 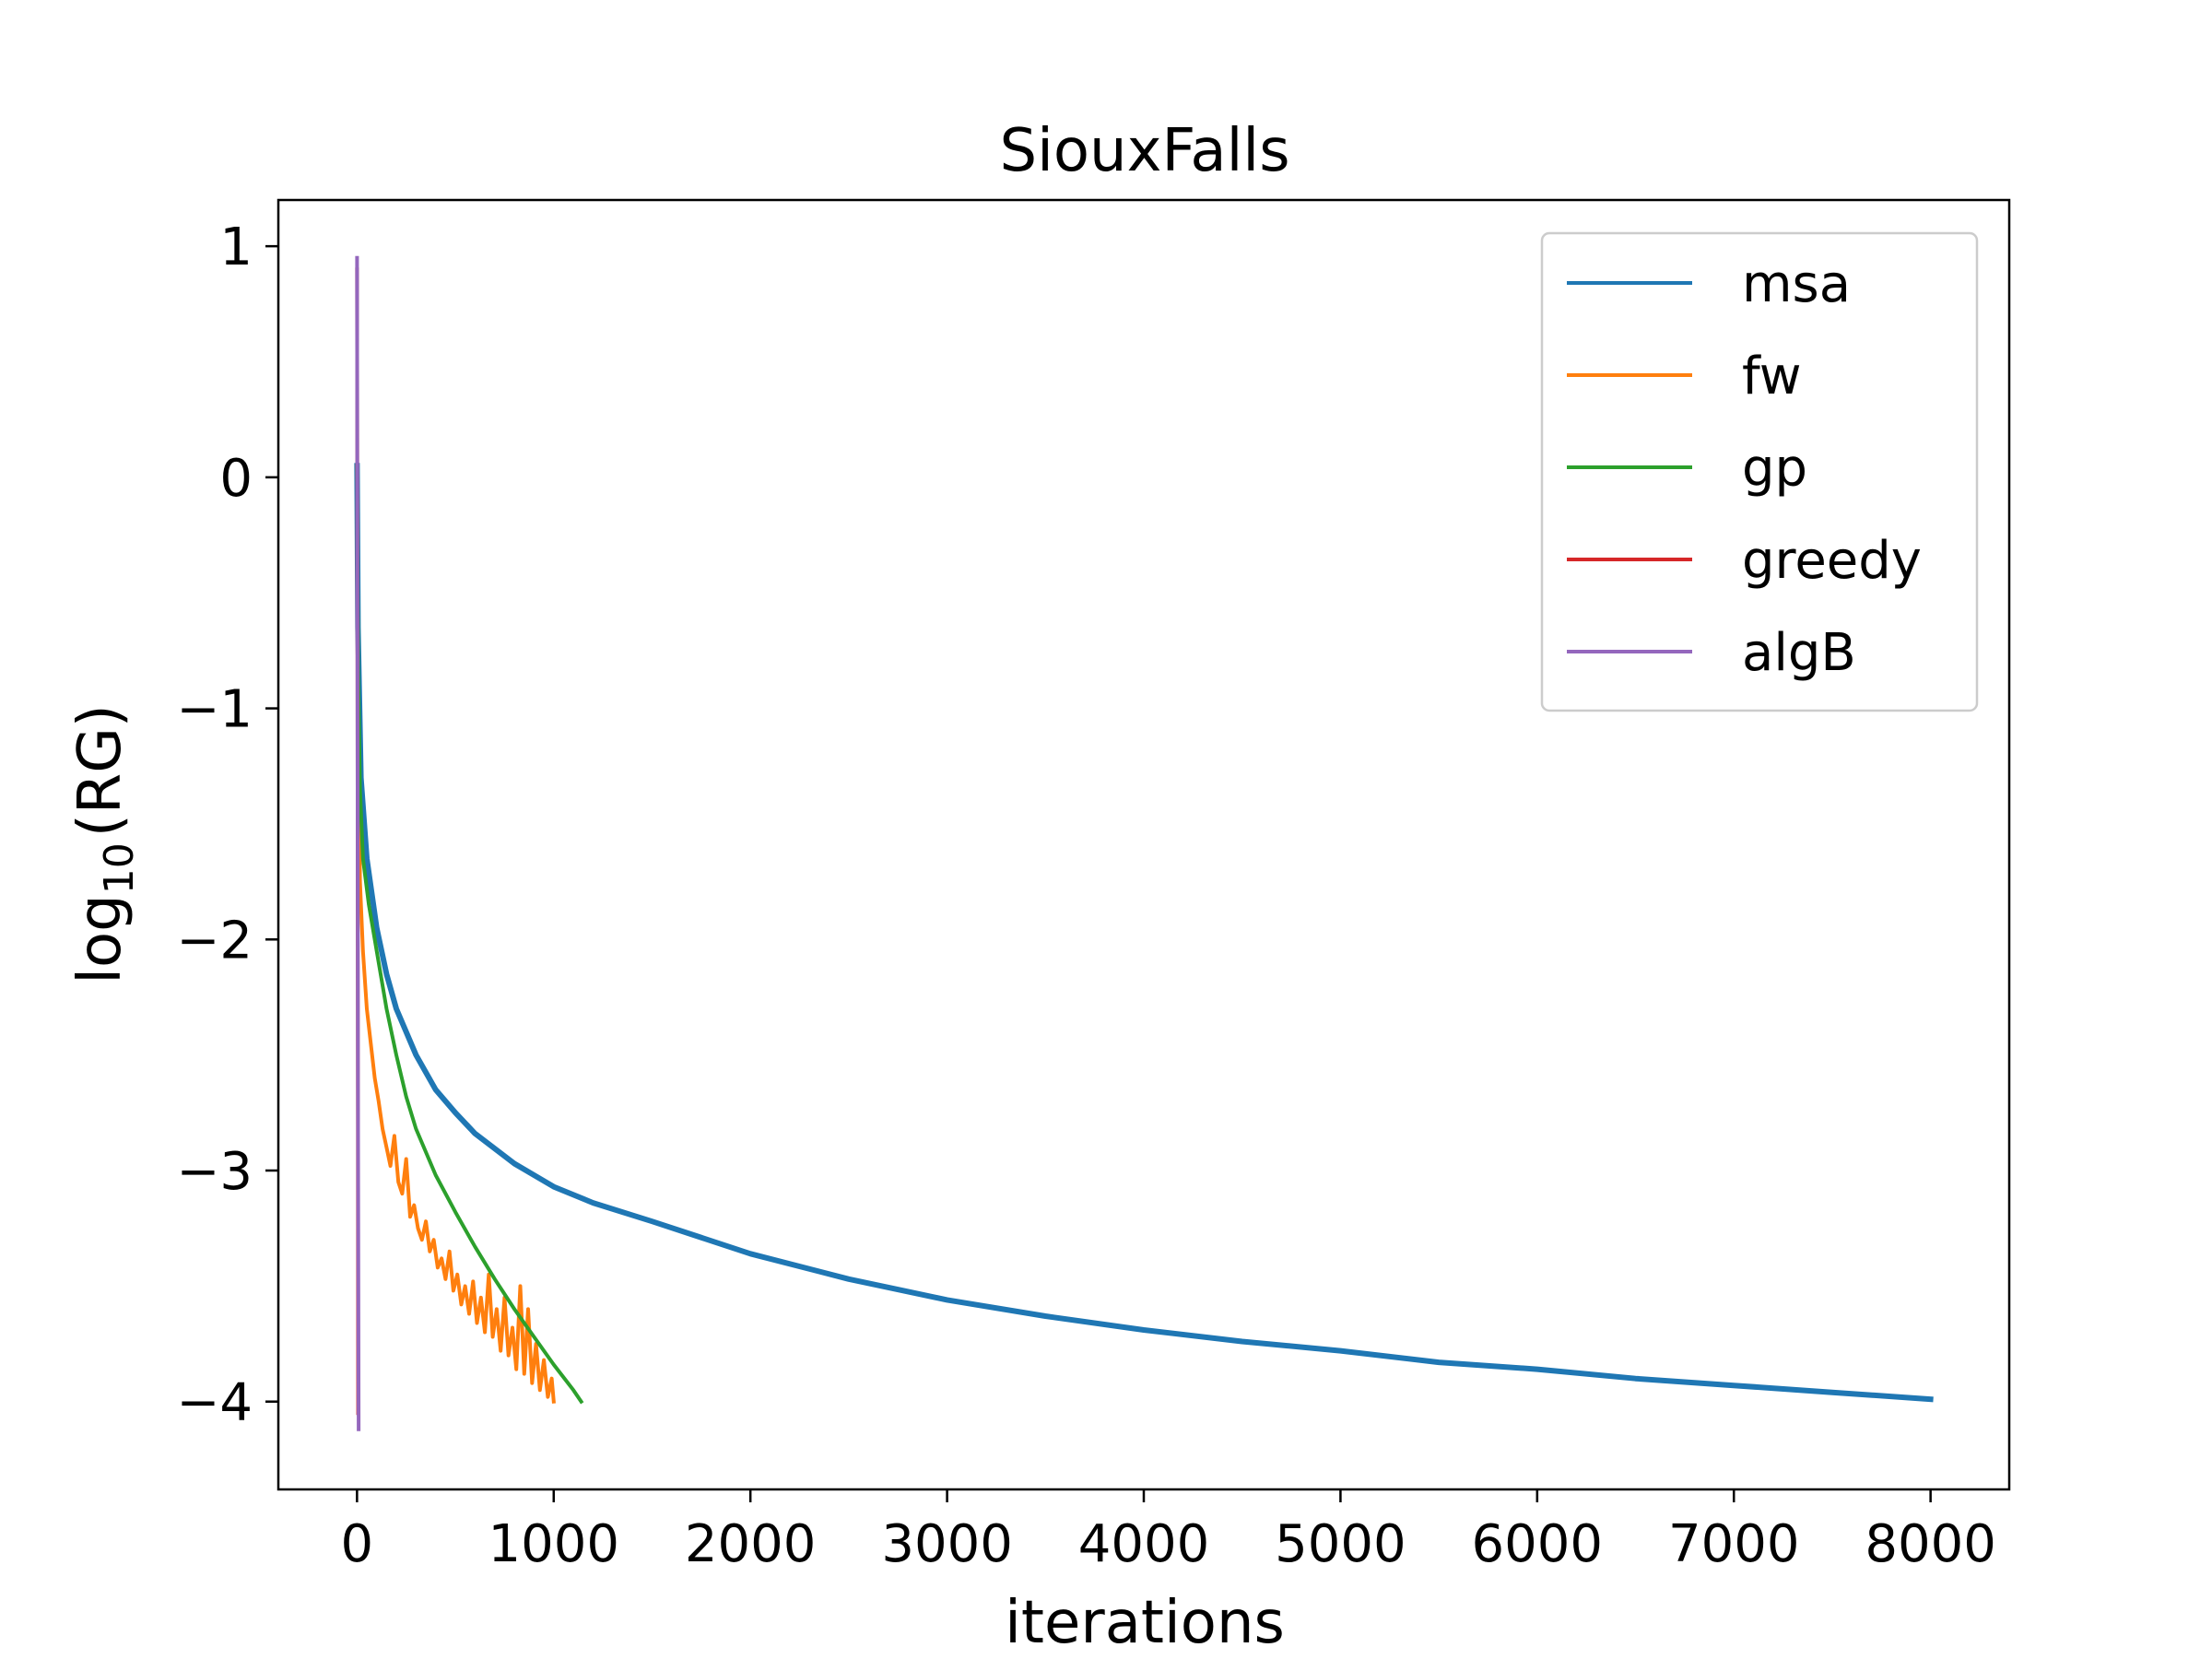 I want to click on legend-label-msa: msa, so click(x=1796, y=284).